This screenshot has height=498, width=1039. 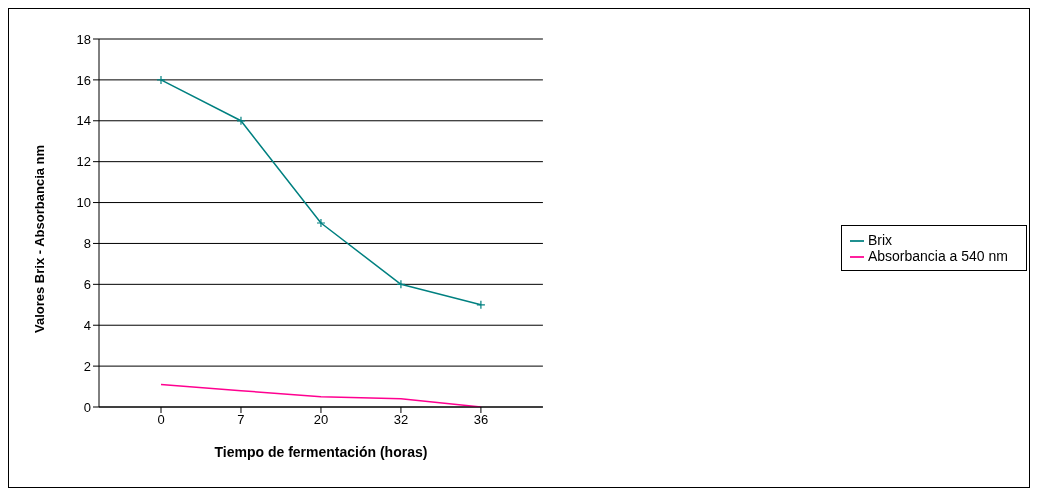 I want to click on x-tick-label: 20, so click(x=321, y=420).